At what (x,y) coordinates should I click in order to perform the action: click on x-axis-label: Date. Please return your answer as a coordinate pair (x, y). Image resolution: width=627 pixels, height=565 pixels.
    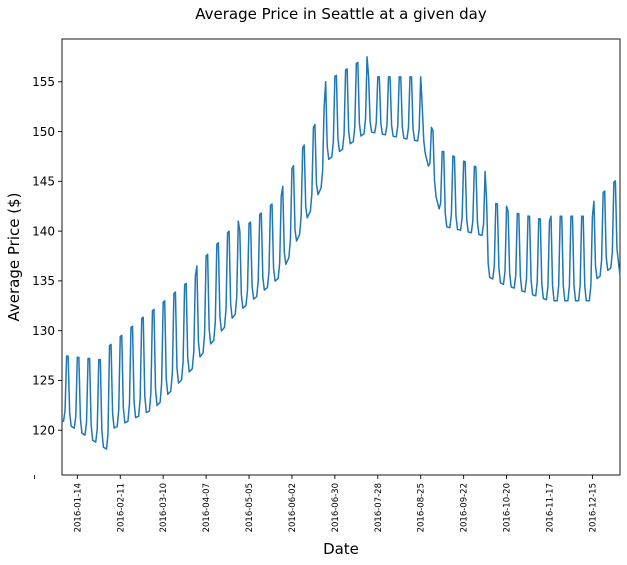
    Looking at the image, I should click on (341, 549).